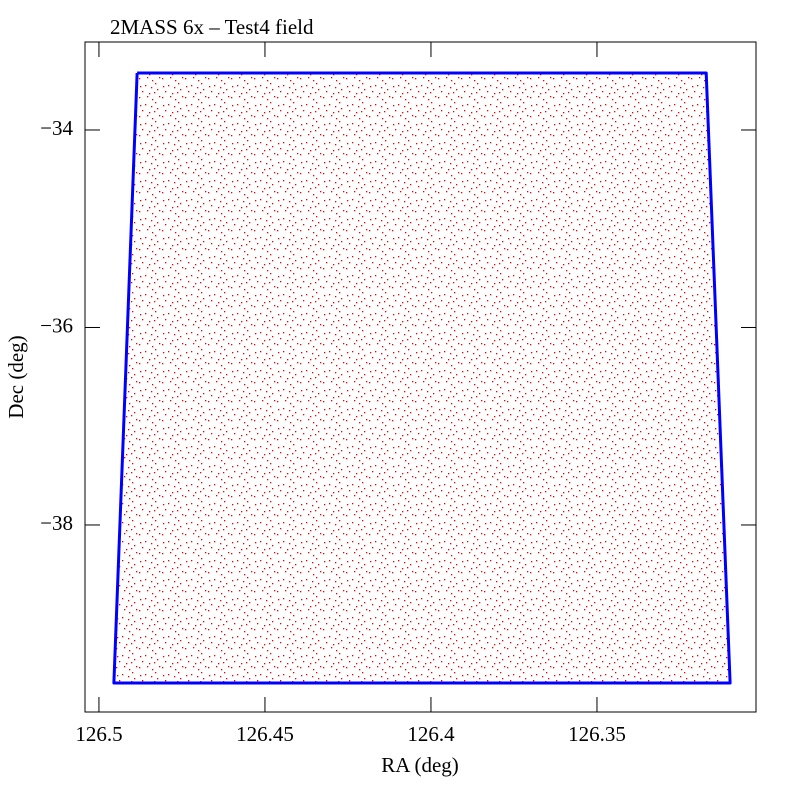  Describe the element at coordinates (56, 523) in the screenshot. I see `y-tick-label: −38` at that location.